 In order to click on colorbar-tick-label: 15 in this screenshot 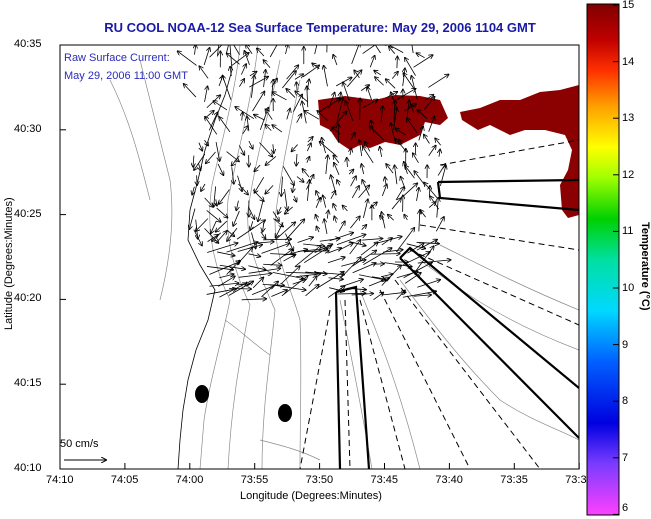, I will do `click(628, 5)`.